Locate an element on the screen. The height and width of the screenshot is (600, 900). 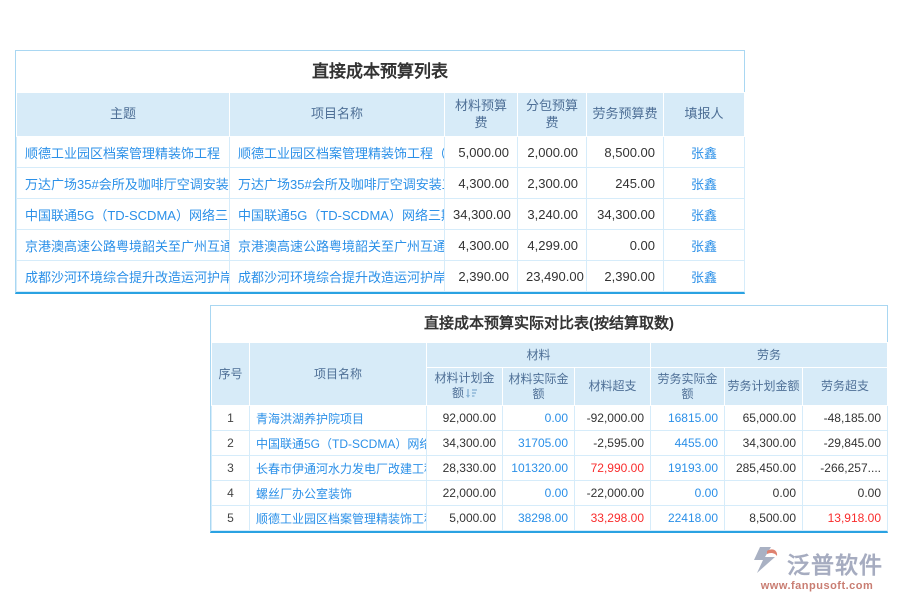
material-over-cell: -22,000.00 is located at coordinates (612, 493).